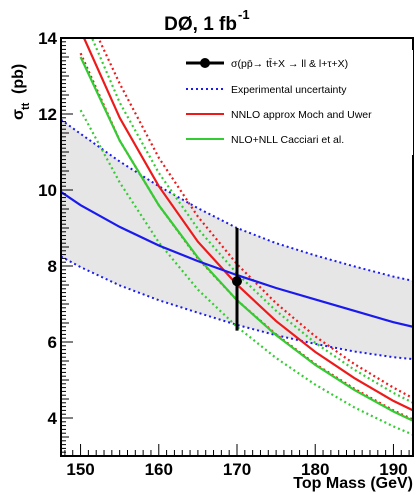 The image size is (417, 494). Describe the element at coordinates (315, 469) in the screenshot. I see `x-tick-label: 180` at that location.